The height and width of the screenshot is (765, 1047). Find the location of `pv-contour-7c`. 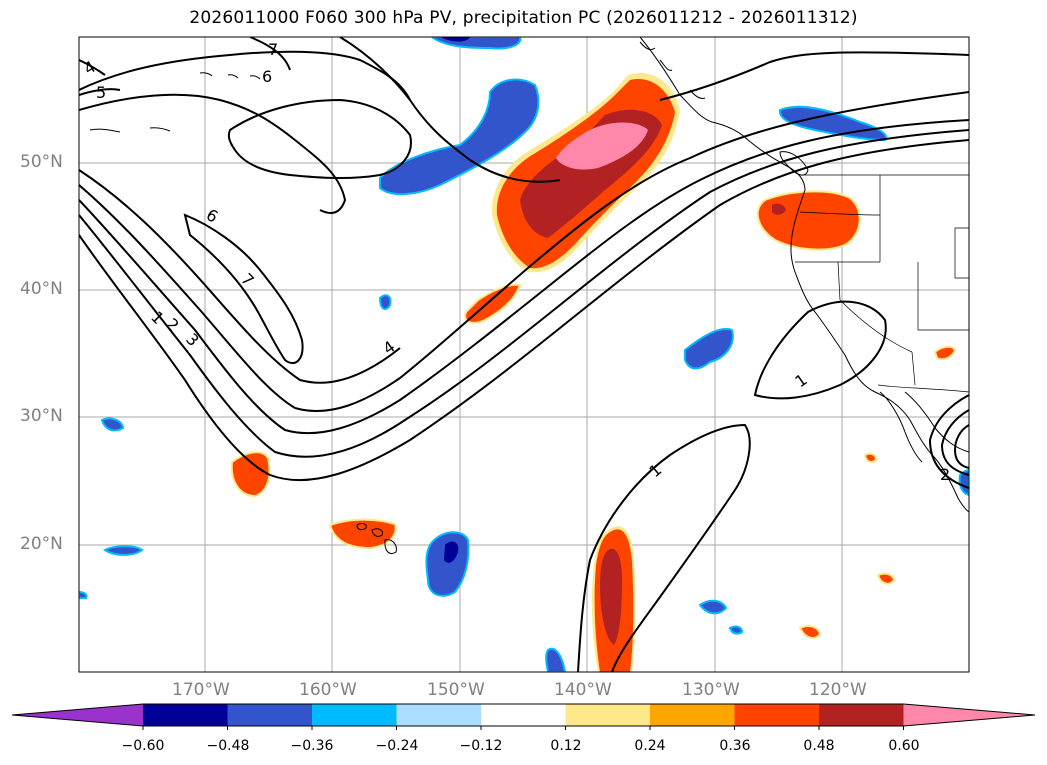

pv-contour-7c is located at coordinates (270, 54).